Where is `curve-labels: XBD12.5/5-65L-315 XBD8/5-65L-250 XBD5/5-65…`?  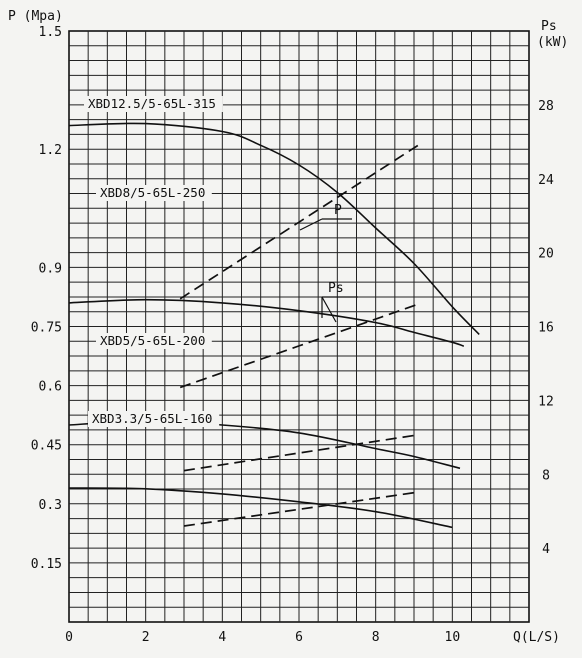
curve-labels: XBD12.5/5-65L-315 XBD8/5-65L-250 XBD5/5-65… is located at coordinates (153, 261).